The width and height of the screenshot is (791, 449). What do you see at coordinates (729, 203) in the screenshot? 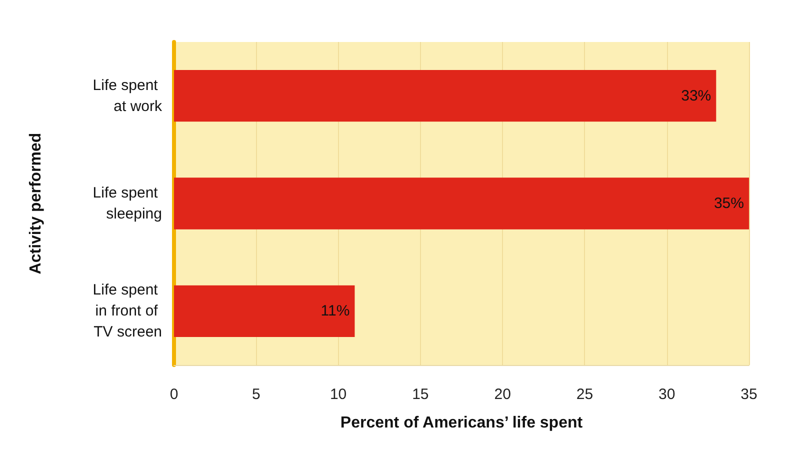
I see `data-label: 35%` at bounding box center [729, 203].